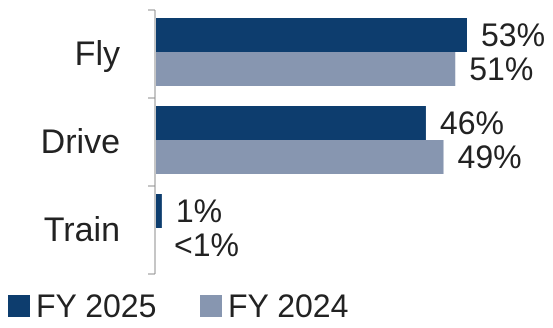  Describe the element at coordinates (206, 245) in the screenshot. I see `data-label: <1%` at that location.